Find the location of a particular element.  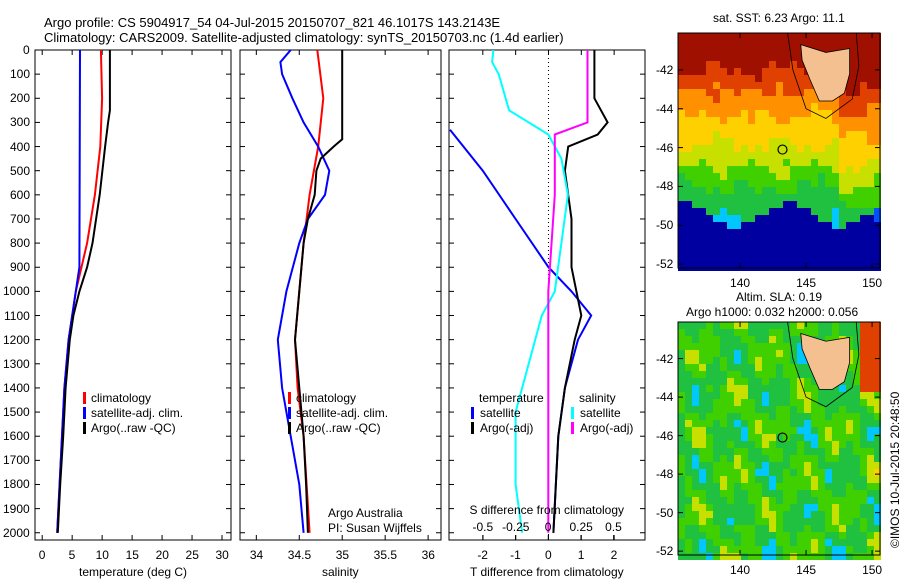

x2-tick-label: 0.25 is located at coordinates (581, 527).